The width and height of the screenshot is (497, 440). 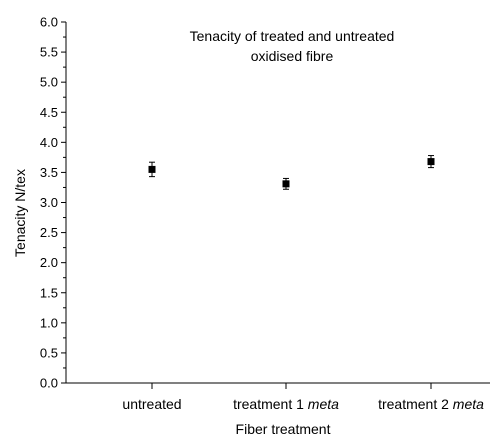 What do you see at coordinates (291, 172) in the screenshot?
I see `data-points` at bounding box center [291, 172].